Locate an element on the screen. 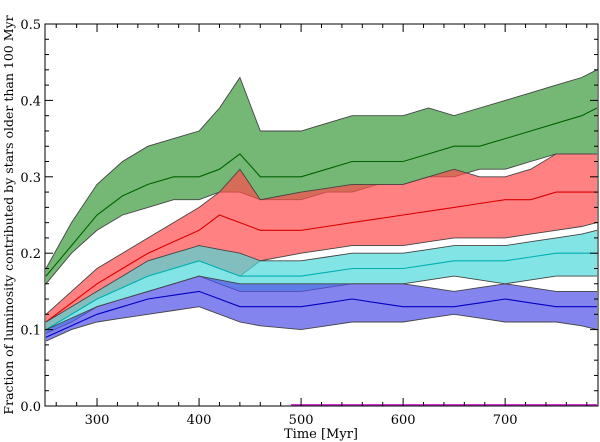  blue-upper-line is located at coordinates (321, 303).